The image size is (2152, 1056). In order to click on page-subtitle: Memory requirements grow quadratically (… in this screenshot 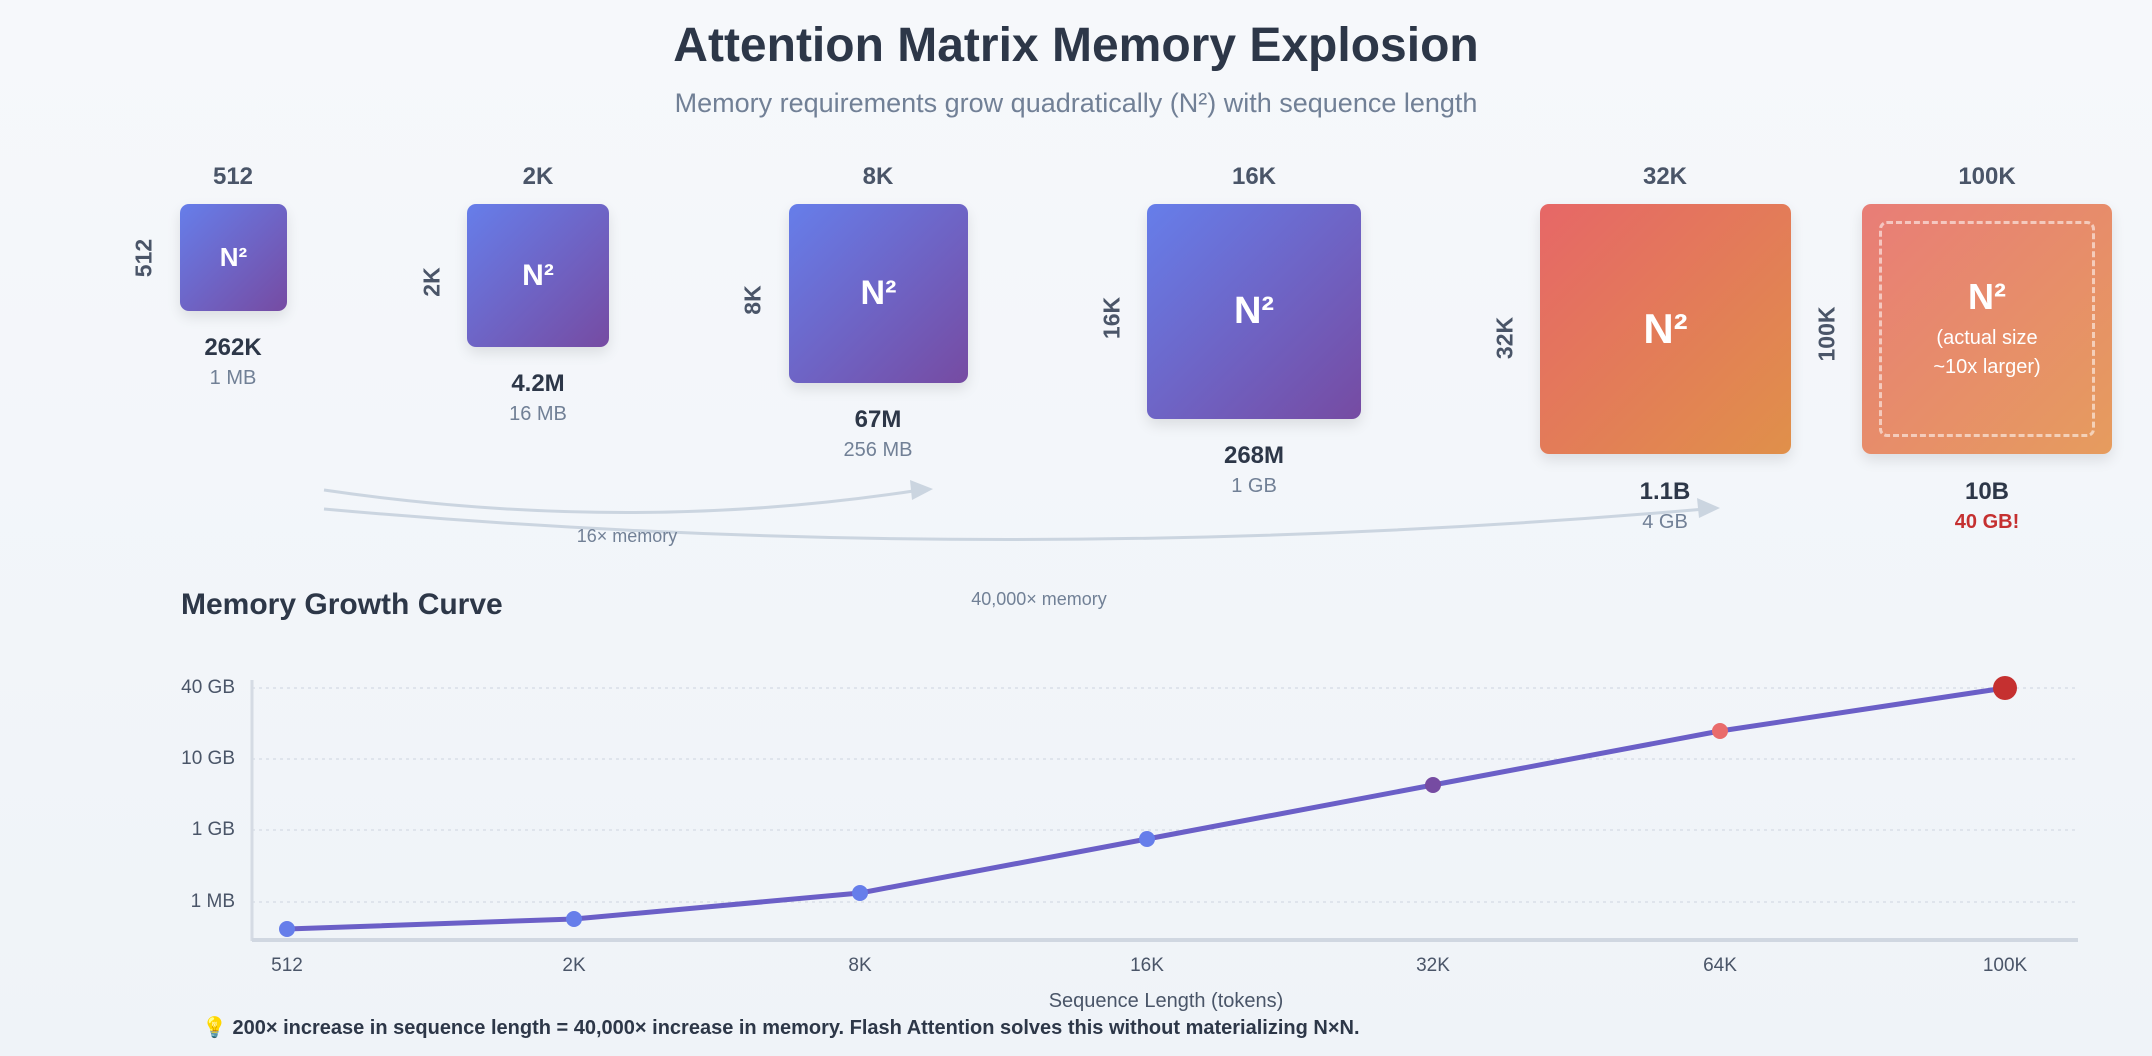, I will do `click(1076, 103)`.